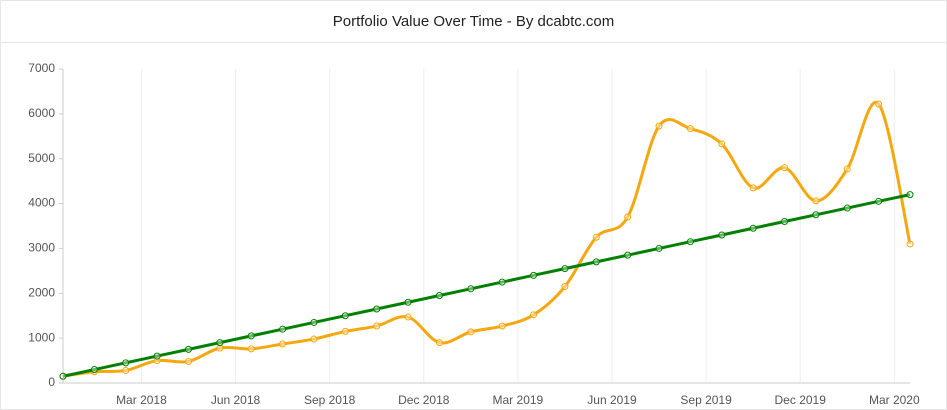  Describe the element at coordinates (41, 68) in the screenshot. I see `y-tick-label: 7000` at that location.